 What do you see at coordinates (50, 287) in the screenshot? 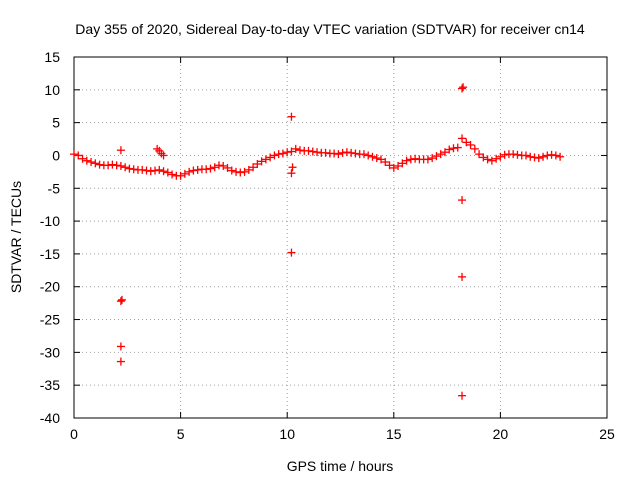
I see `y-tick-label: -20` at bounding box center [50, 287].